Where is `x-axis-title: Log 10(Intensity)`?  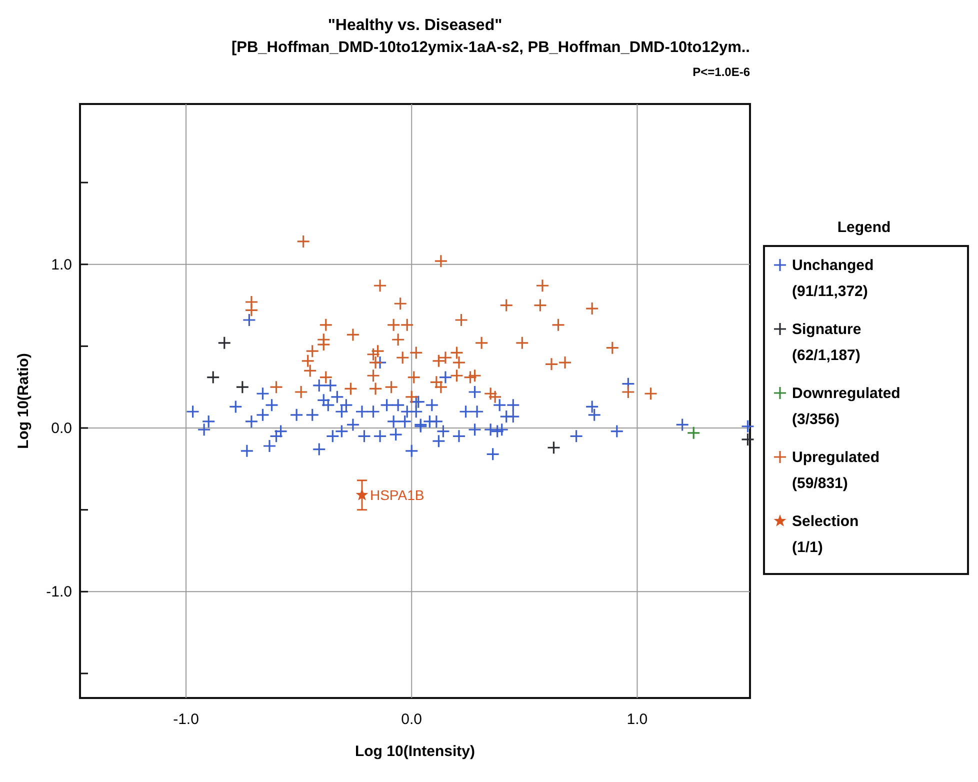 x-axis-title: Log 10(Intensity) is located at coordinates (415, 751).